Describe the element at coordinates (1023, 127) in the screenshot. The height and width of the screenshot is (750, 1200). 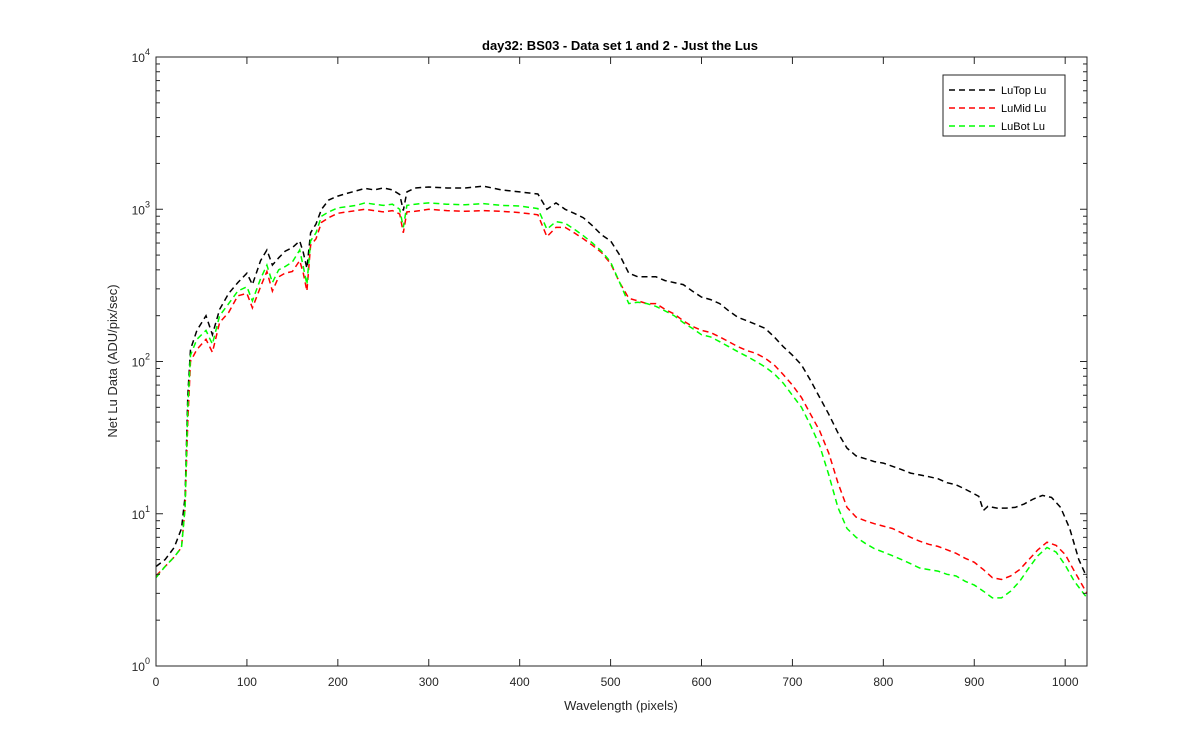
I see `legend-label-3: LuBot Lu` at that location.